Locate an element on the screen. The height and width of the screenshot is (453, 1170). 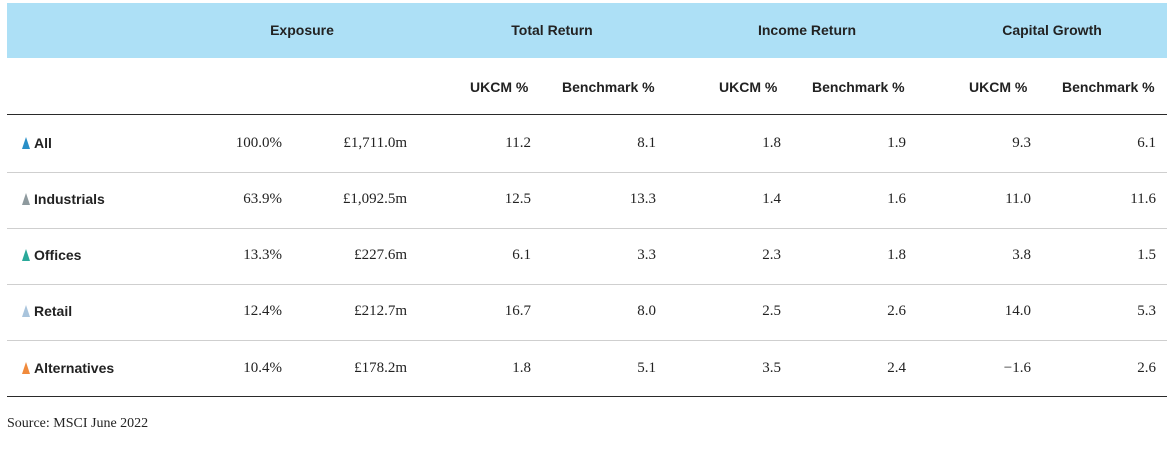
table-row: Offices 13.3% £227.6m 6.1 3.3 2.3 1.8 3.8 1.5 is located at coordinates (587, 257).